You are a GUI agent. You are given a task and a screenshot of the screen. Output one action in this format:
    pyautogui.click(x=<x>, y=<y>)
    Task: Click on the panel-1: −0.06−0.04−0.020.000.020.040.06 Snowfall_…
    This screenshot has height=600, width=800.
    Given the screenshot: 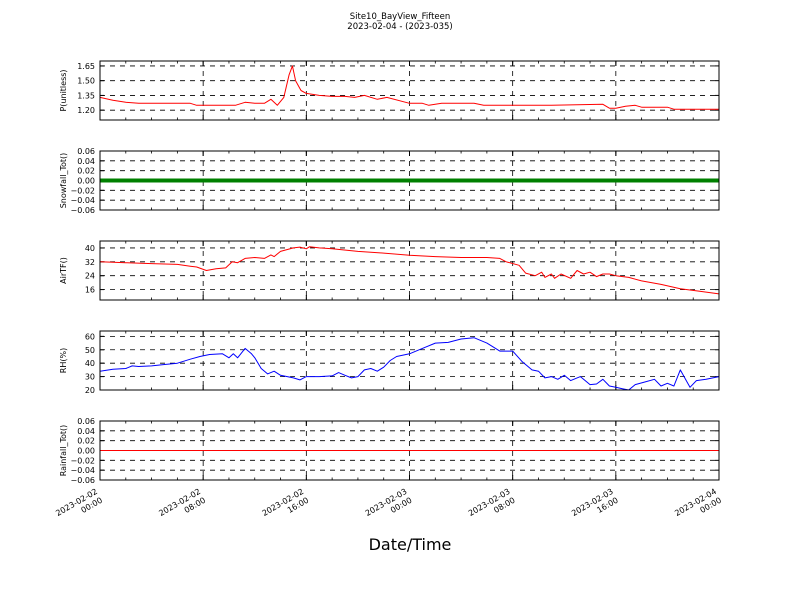 What is the action you would take?
    pyautogui.click(x=389, y=181)
    